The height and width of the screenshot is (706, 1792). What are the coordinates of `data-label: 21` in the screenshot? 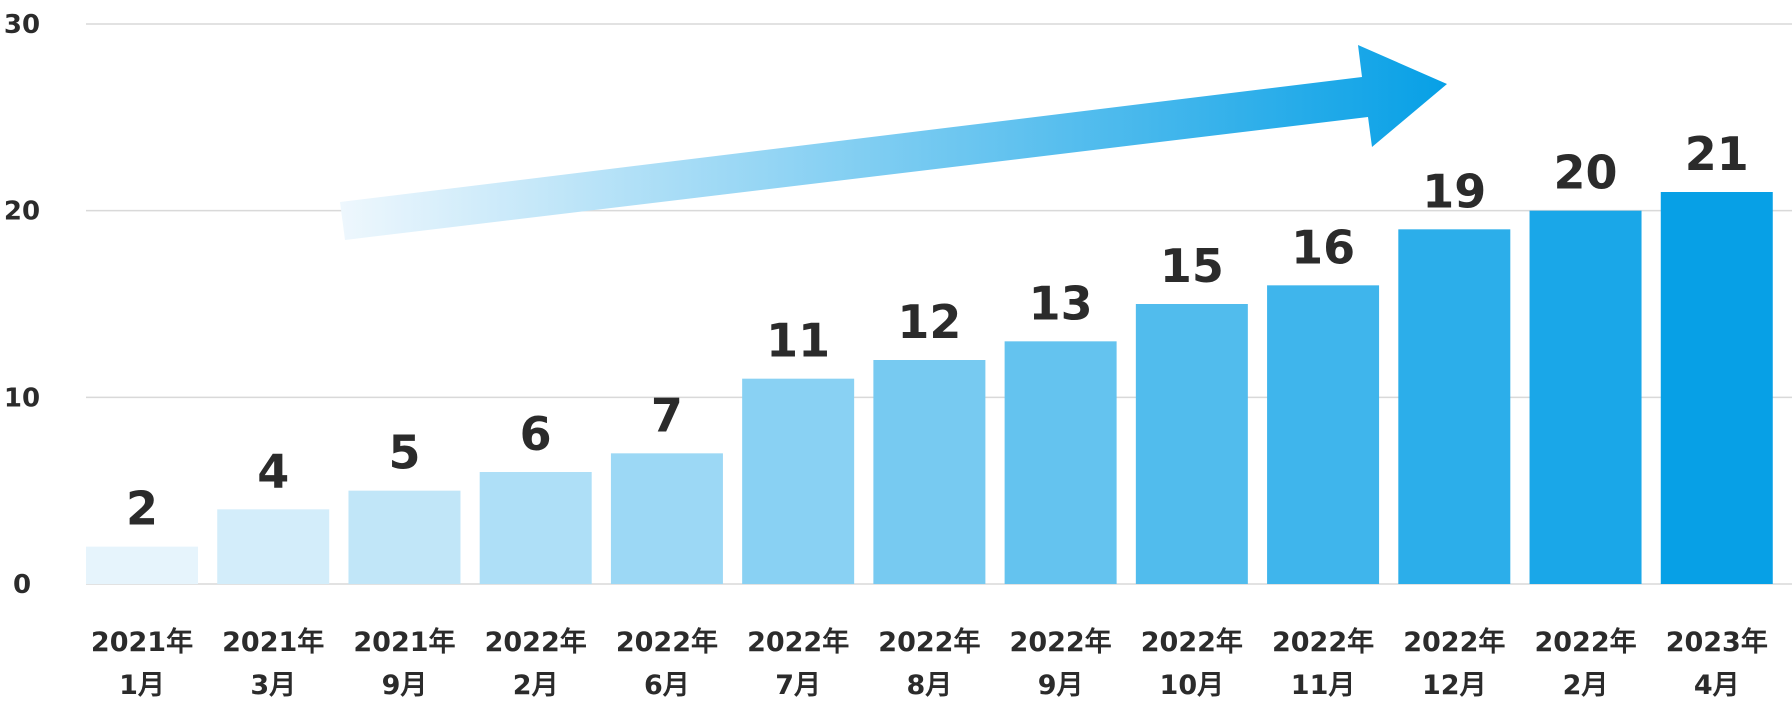 It's located at (1717, 154).